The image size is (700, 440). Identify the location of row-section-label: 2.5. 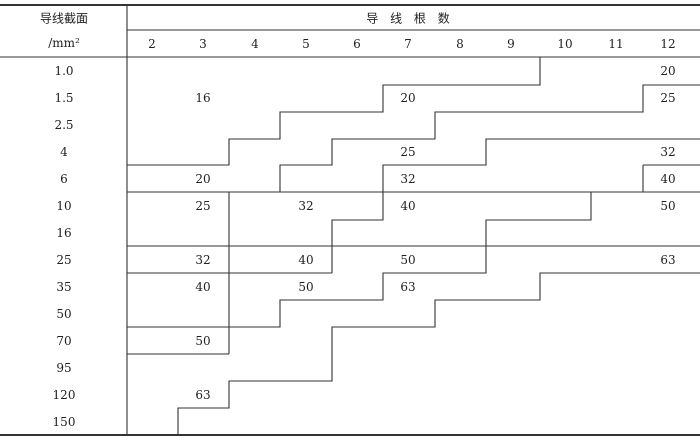
(64, 125).